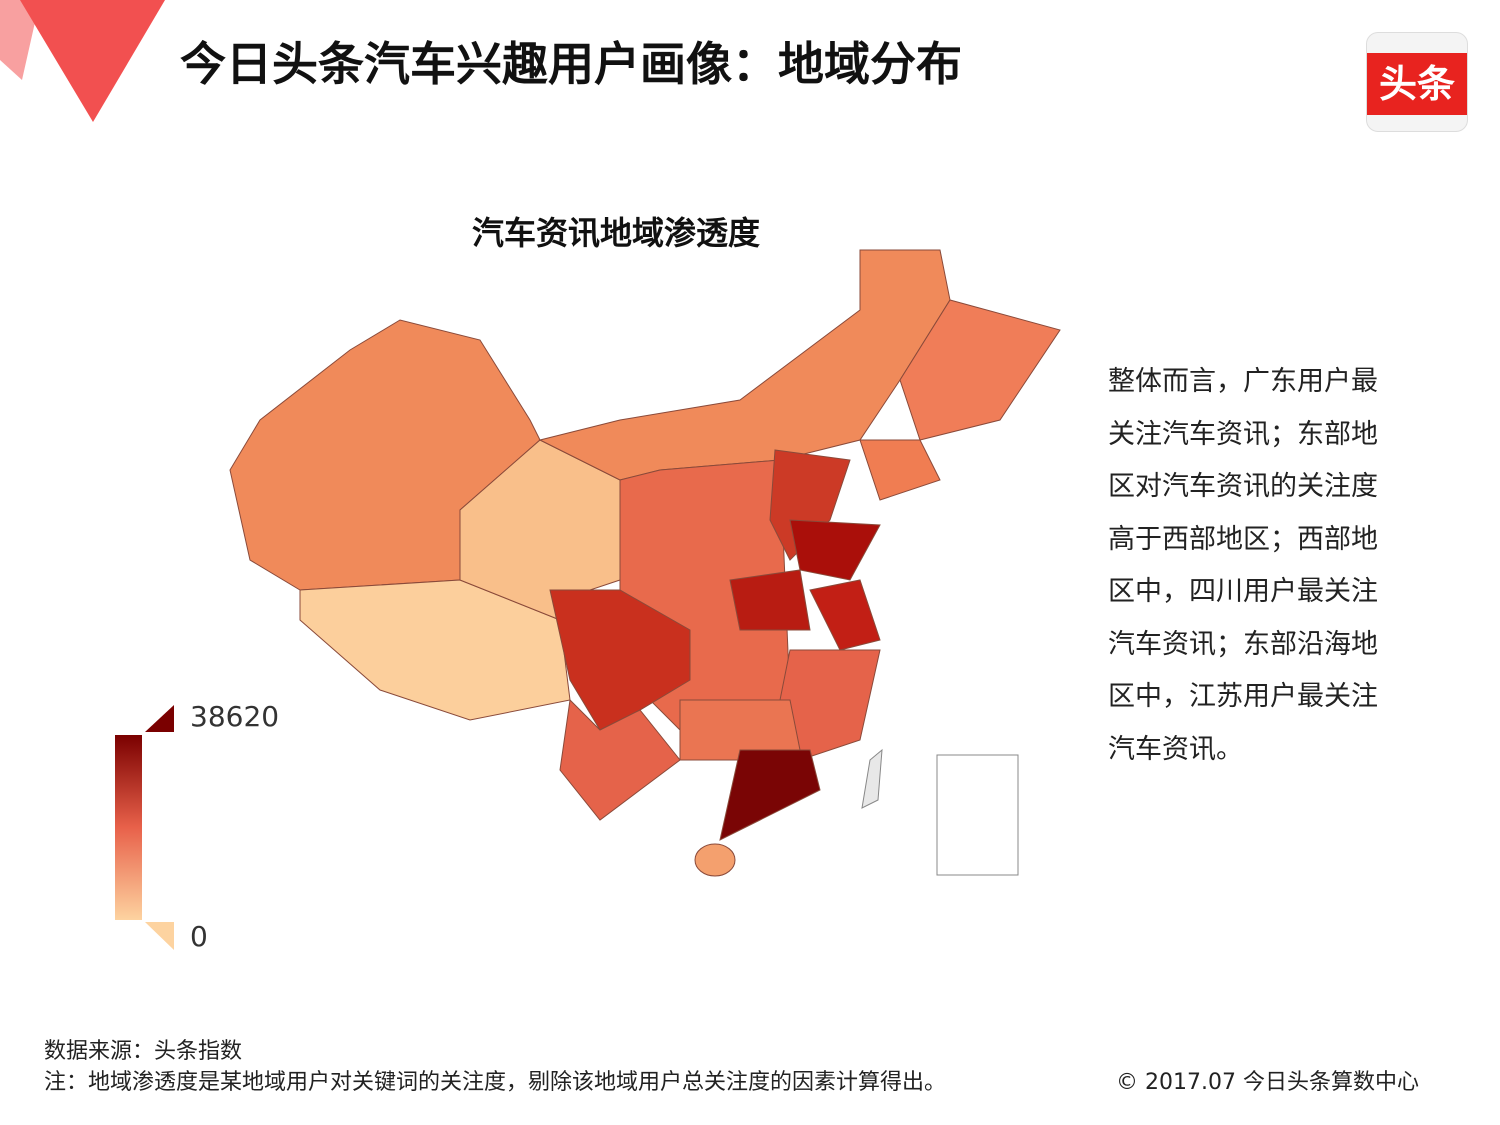 The width and height of the screenshot is (1500, 1125). I want to click on description-line: 区中，江苏用户最关注, so click(1243, 696).